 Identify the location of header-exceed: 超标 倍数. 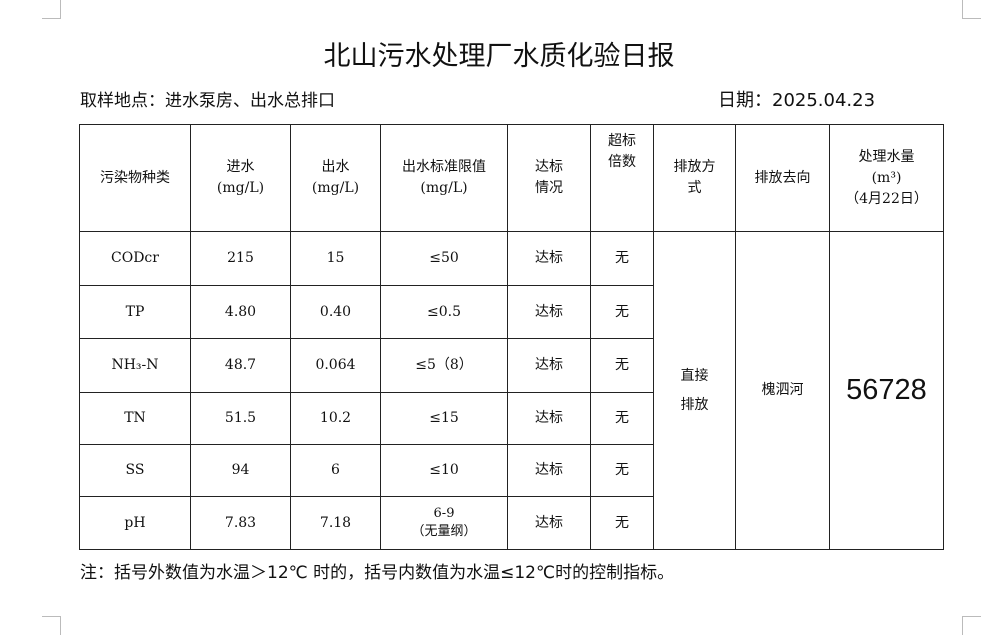
(622, 178).